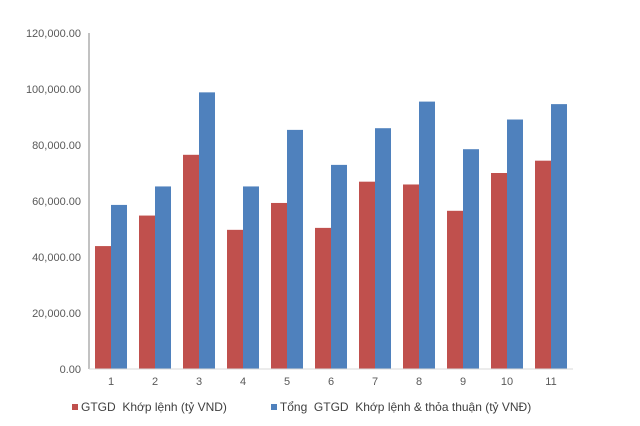 The width and height of the screenshot is (640, 426). Describe the element at coordinates (199, 382) in the screenshot. I see `x-tick-label: 3` at that location.